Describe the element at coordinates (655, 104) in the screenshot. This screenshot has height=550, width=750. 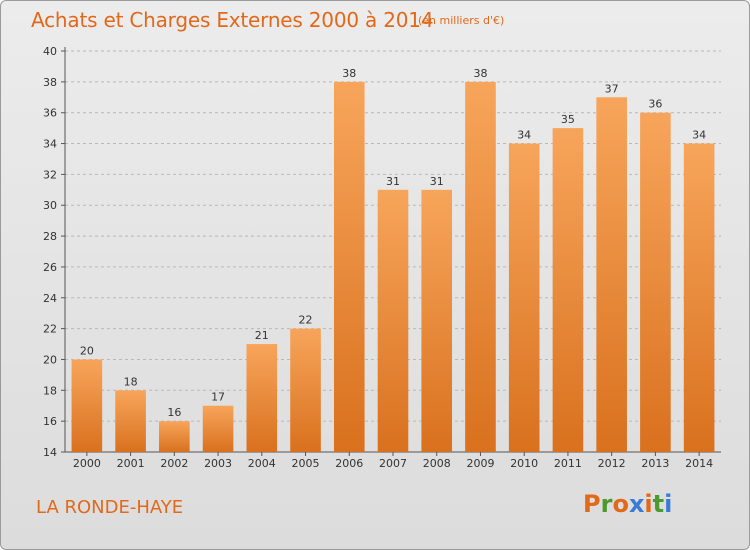
I see `data-label: 36` at that location.